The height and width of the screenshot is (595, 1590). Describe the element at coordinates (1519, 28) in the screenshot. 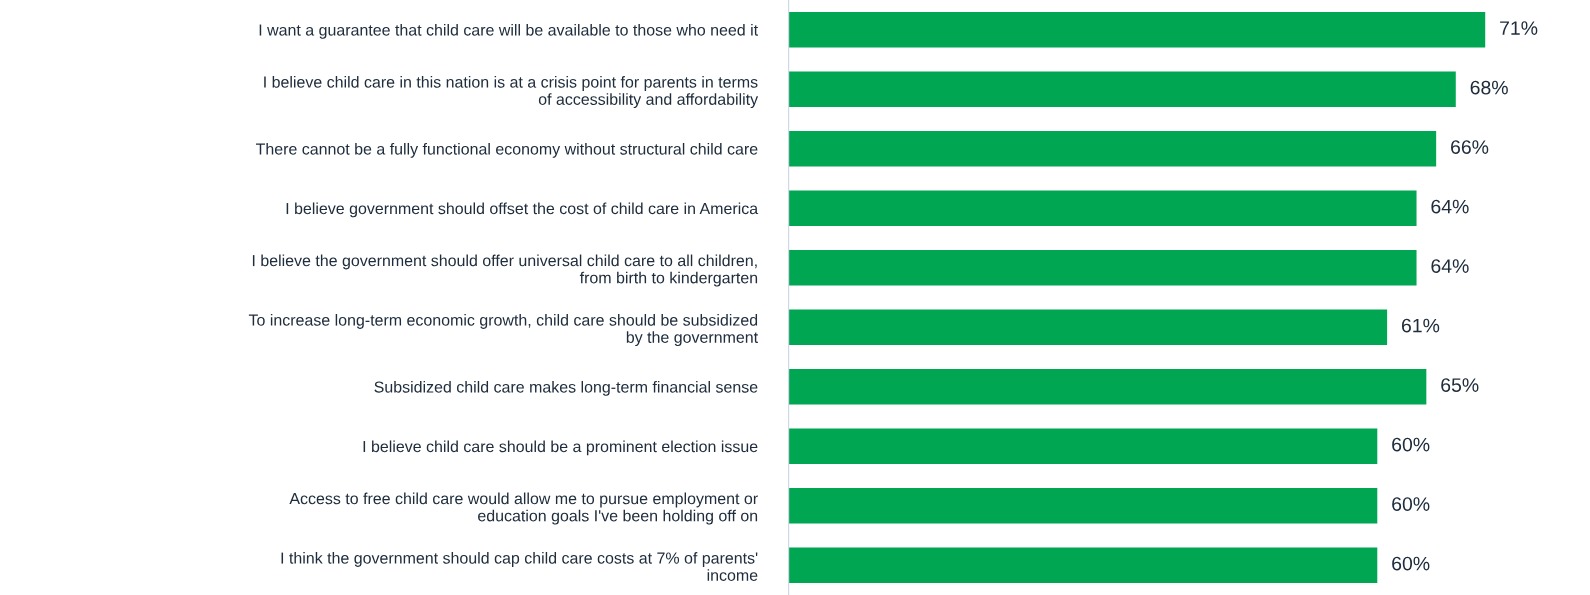

I see `data-label: 71%` at that location.